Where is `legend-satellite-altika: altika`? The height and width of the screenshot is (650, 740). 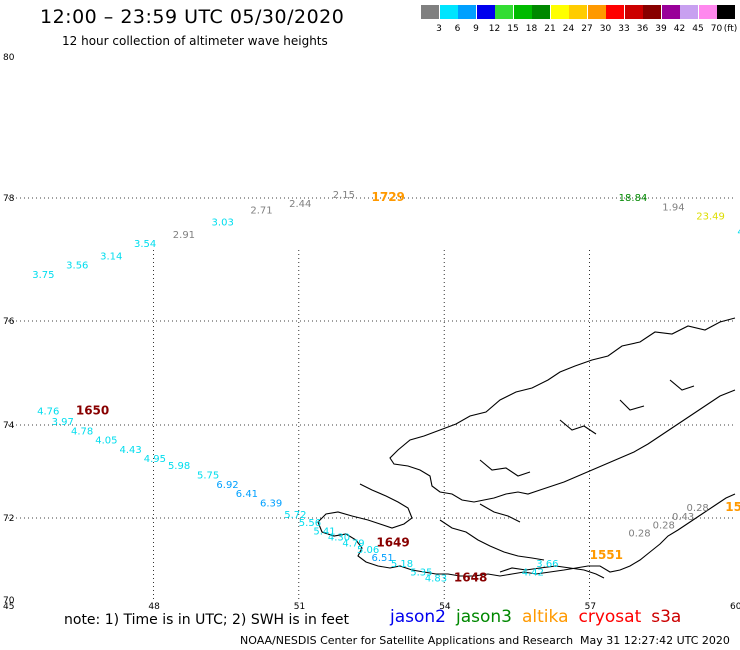
legend-satellite-altika: altika is located at coordinates (545, 617).